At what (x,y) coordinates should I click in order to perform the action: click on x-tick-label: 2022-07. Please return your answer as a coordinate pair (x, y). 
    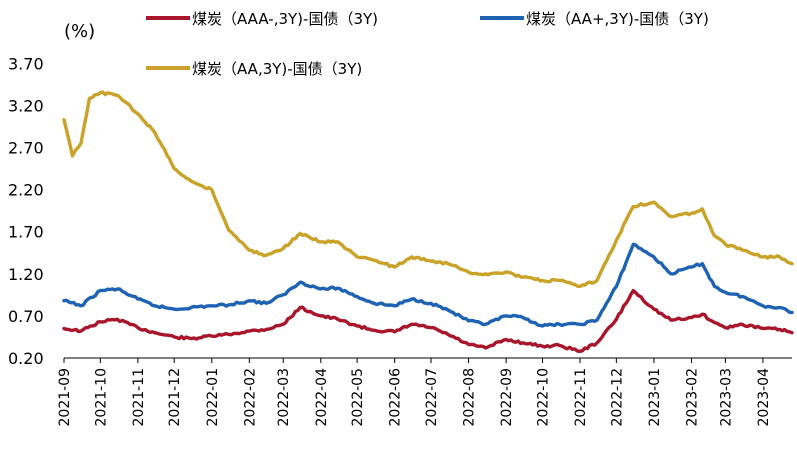
    Looking at the image, I should click on (432, 397).